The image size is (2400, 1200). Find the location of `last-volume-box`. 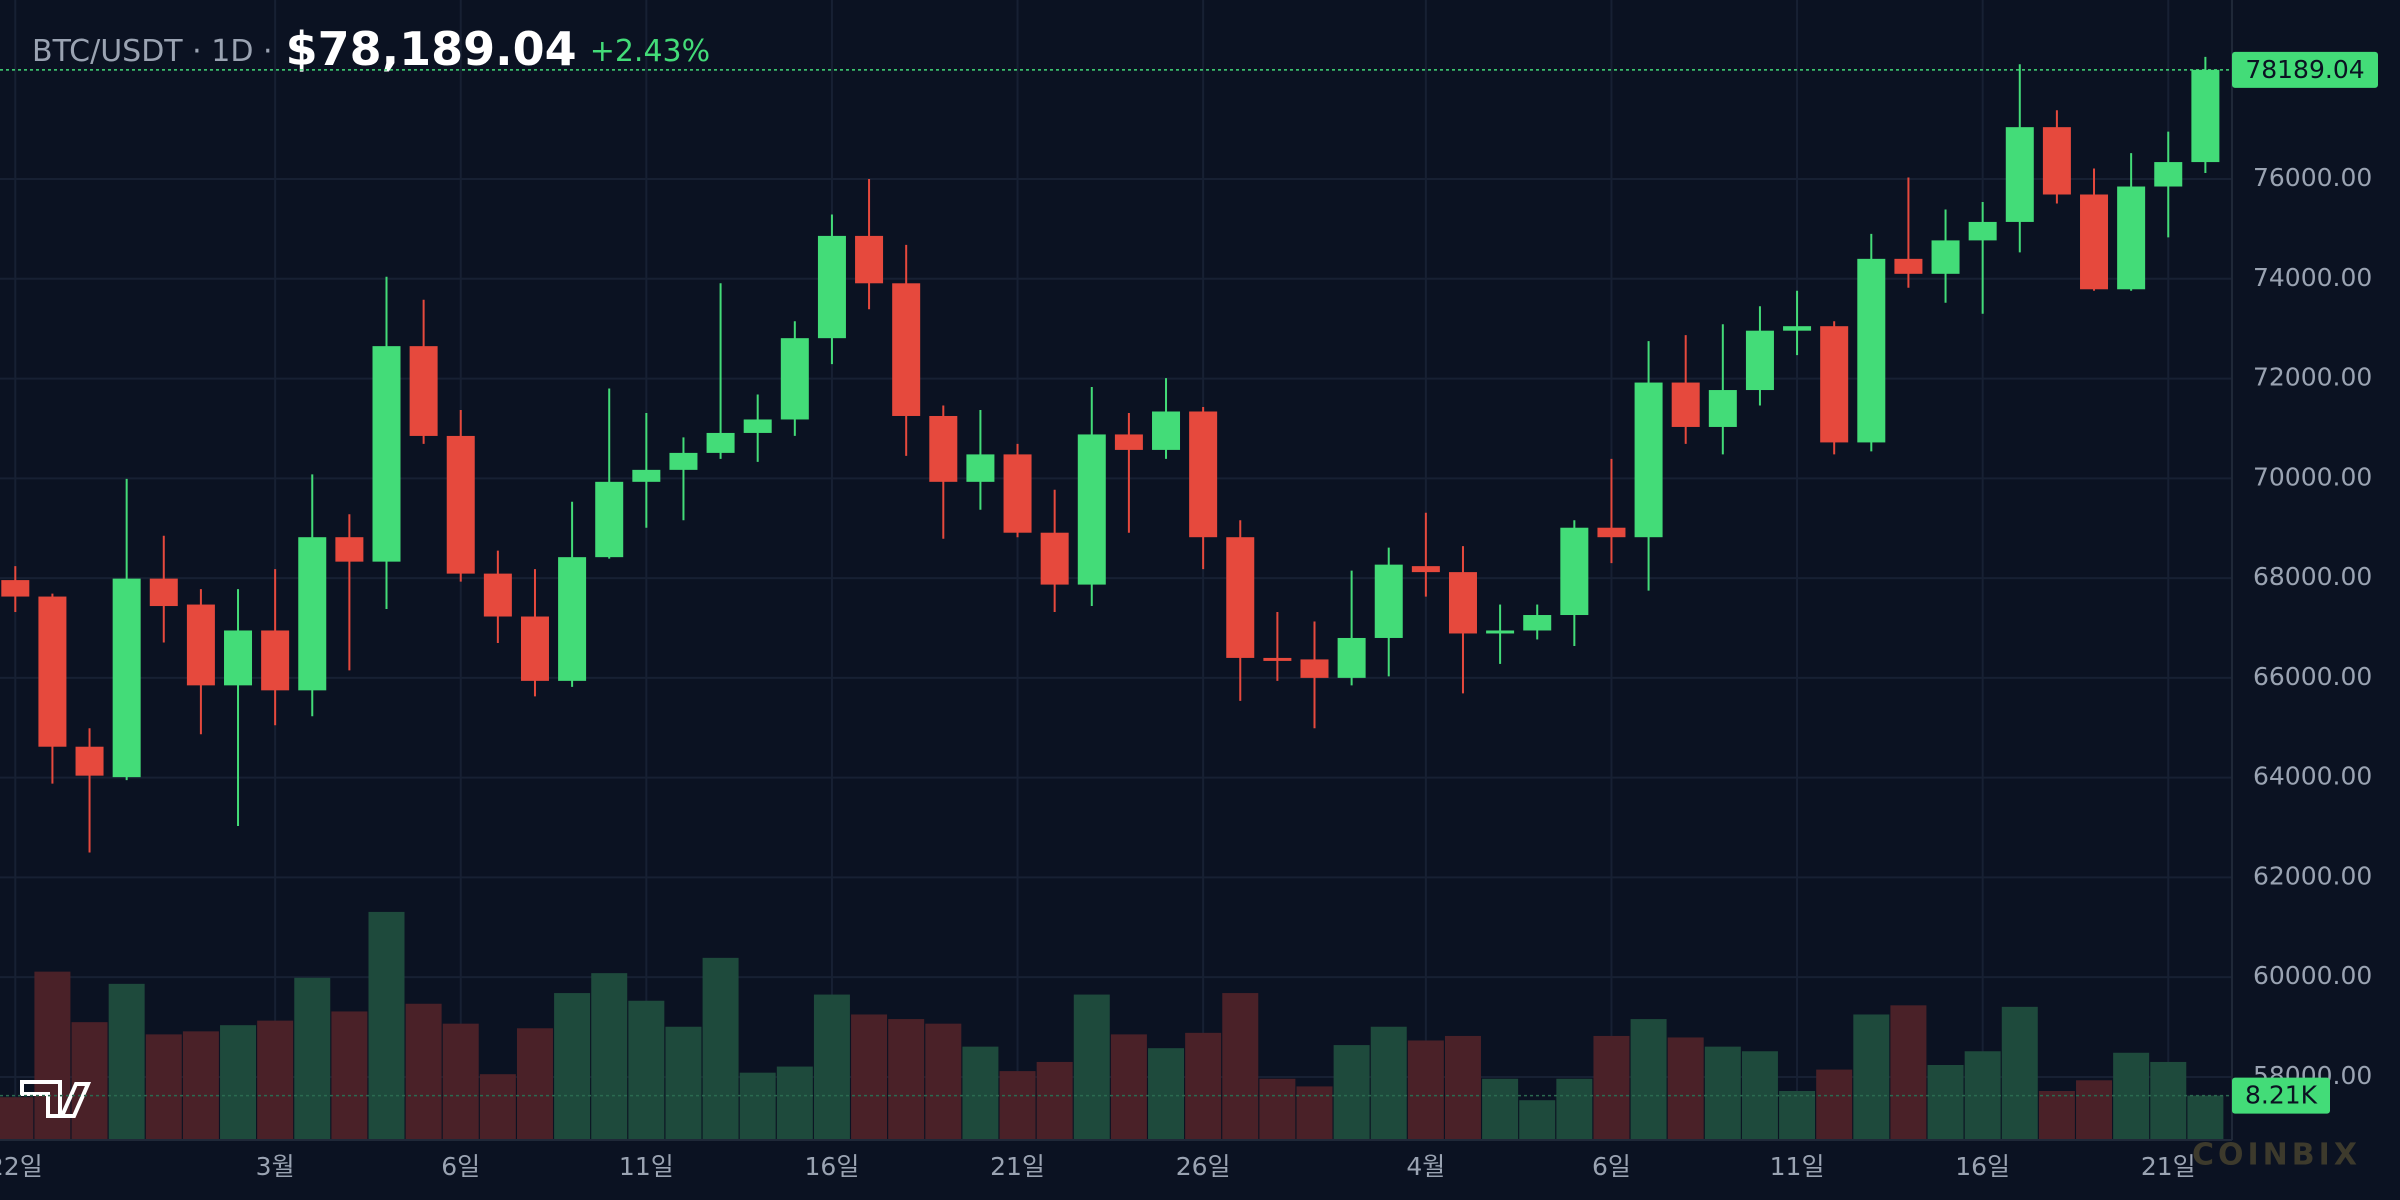

last-volume-box is located at coordinates (2281, 1095).